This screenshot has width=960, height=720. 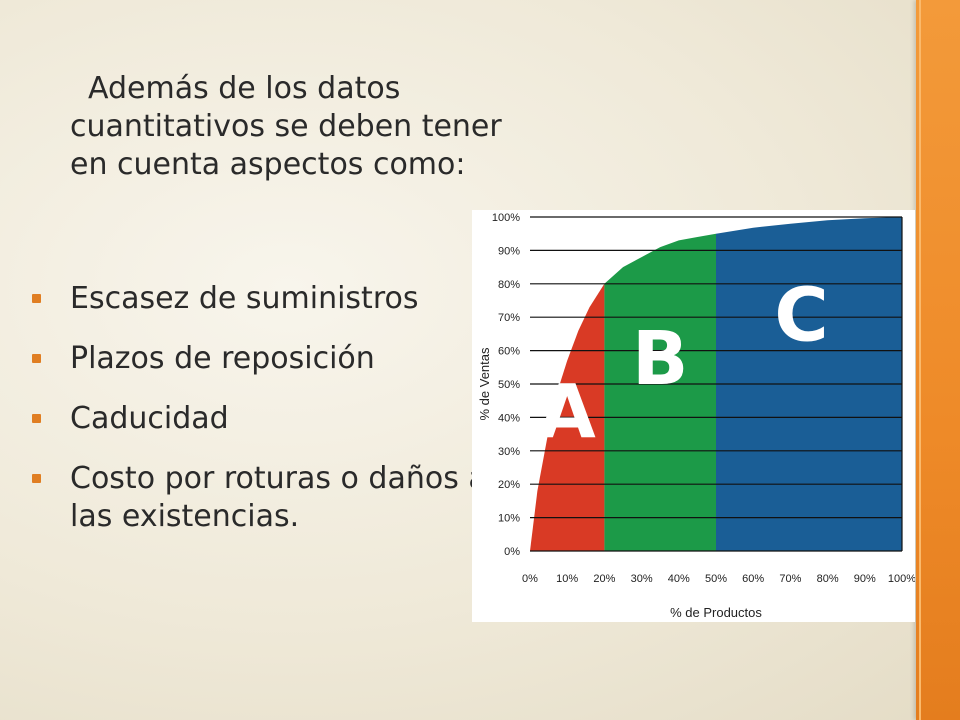 I want to click on x-tick-label: 60%, so click(x=753, y=579).